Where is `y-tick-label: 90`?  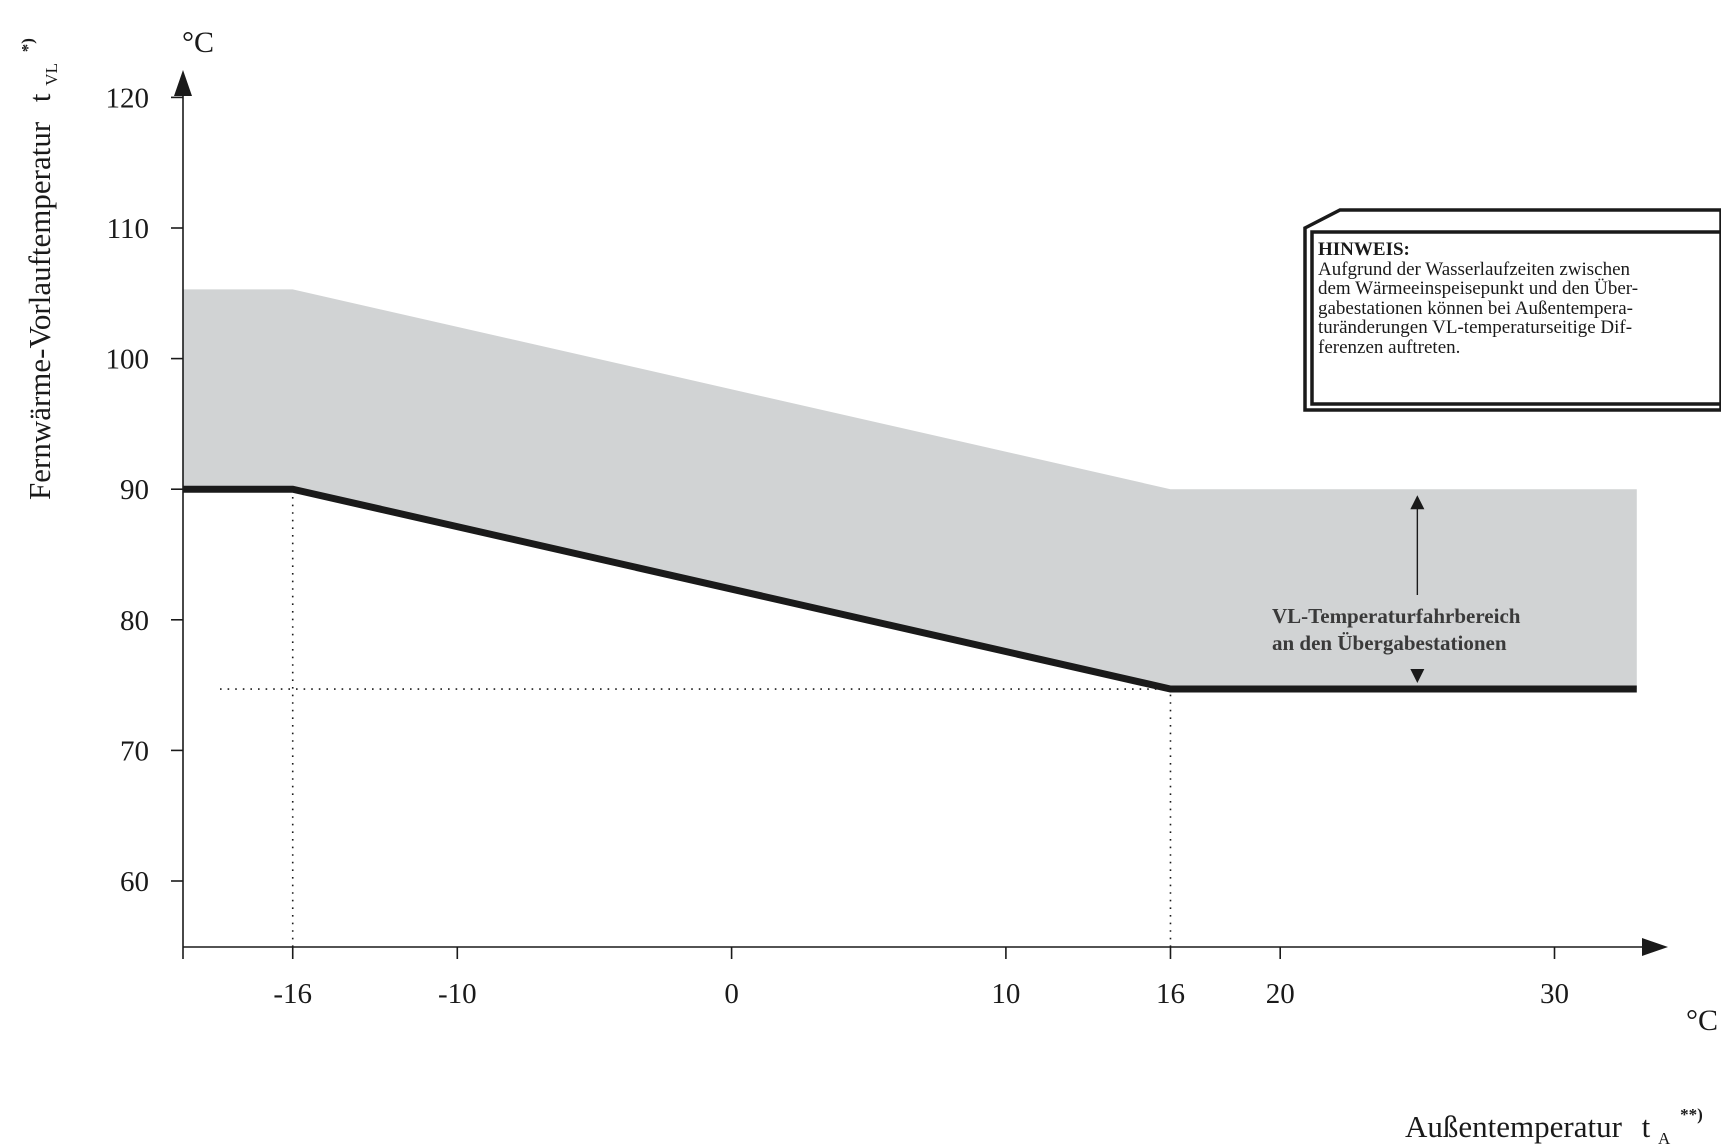 y-tick-label: 90 is located at coordinates (134, 490).